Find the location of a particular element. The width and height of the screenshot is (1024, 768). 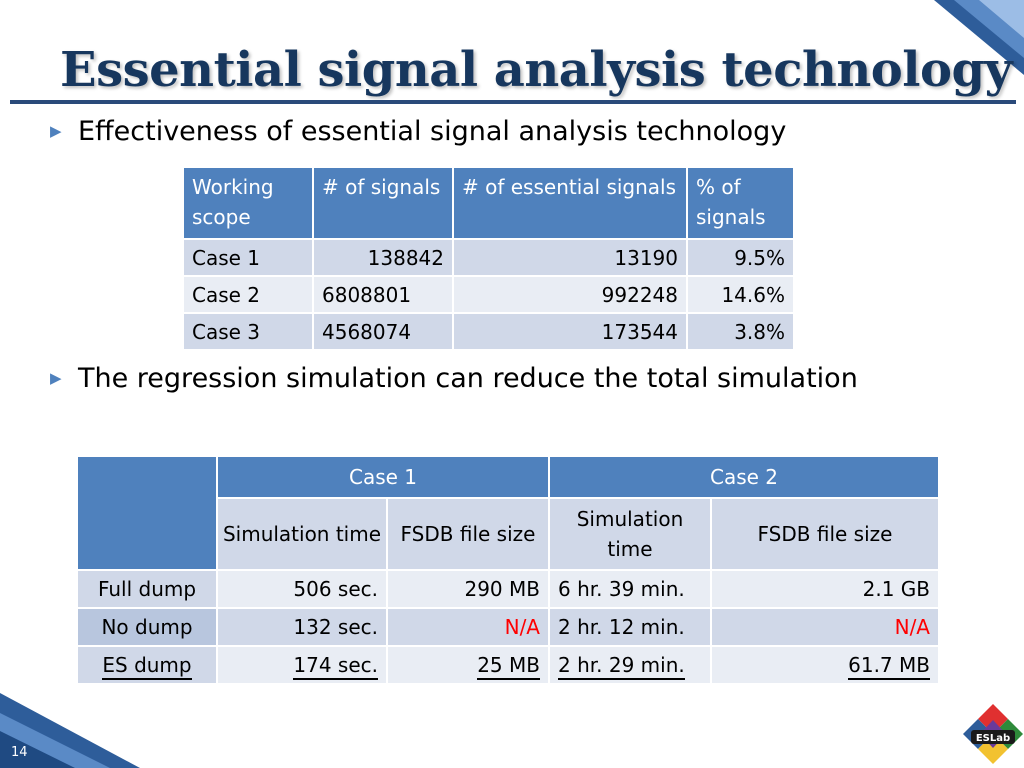

table-cell: Case 1 is located at coordinates (248, 257).